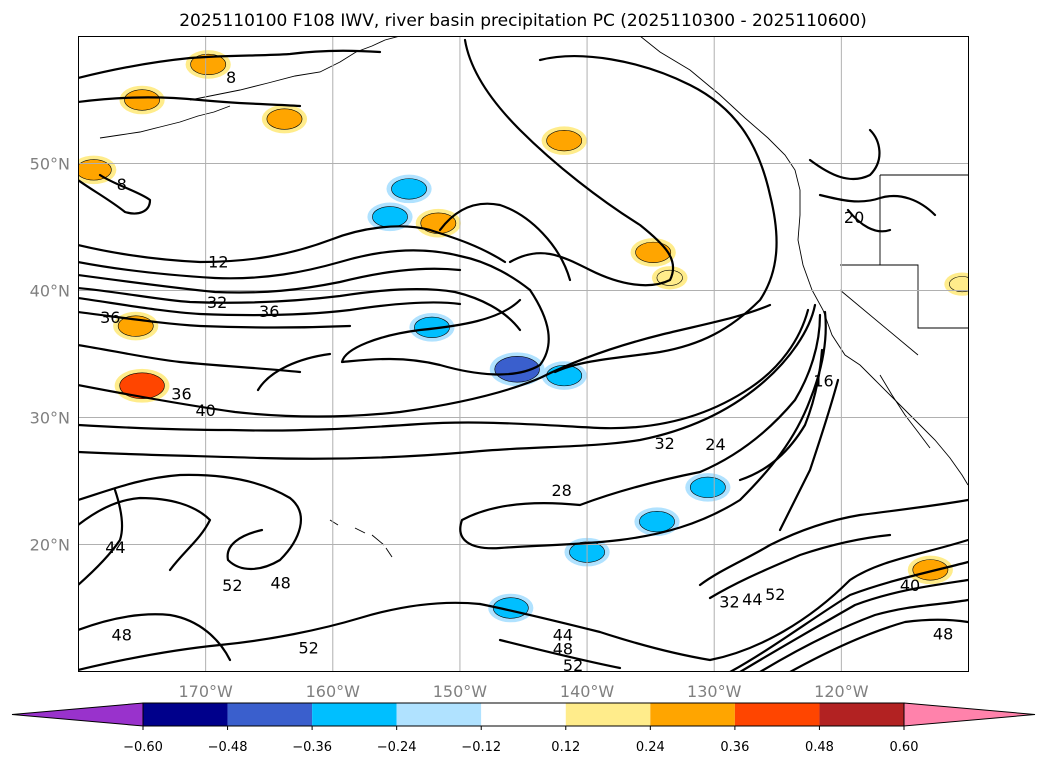 The width and height of the screenshot is (1047, 765). What do you see at coordinates (565, 747) in the screenshot?
I see `colorbar-tick-label: 0.12` at bounding box center [565, 747].